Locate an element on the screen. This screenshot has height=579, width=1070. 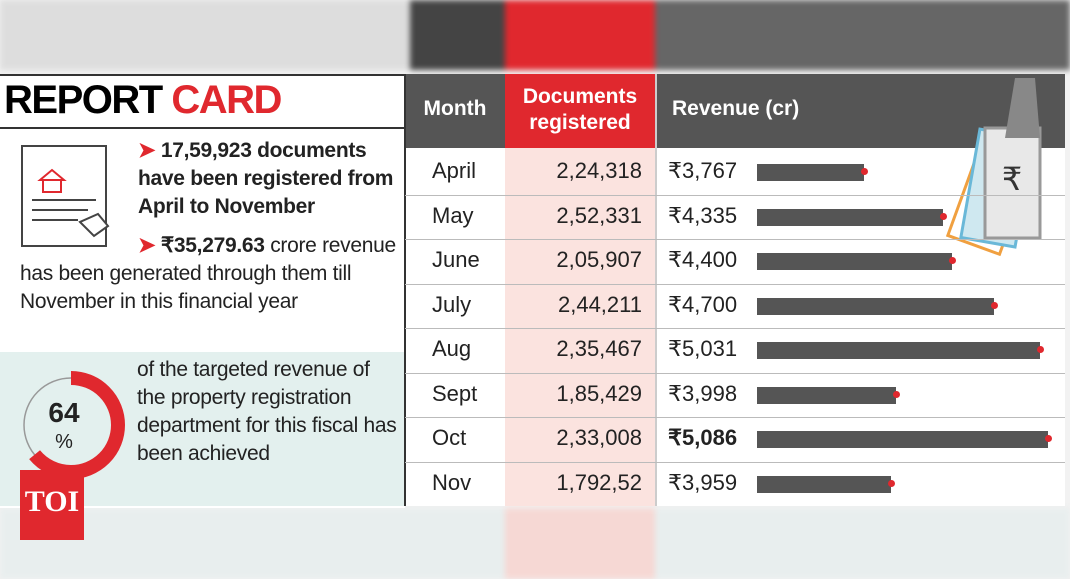
documents: 2,52,331 is located at coordinates (599, 215).